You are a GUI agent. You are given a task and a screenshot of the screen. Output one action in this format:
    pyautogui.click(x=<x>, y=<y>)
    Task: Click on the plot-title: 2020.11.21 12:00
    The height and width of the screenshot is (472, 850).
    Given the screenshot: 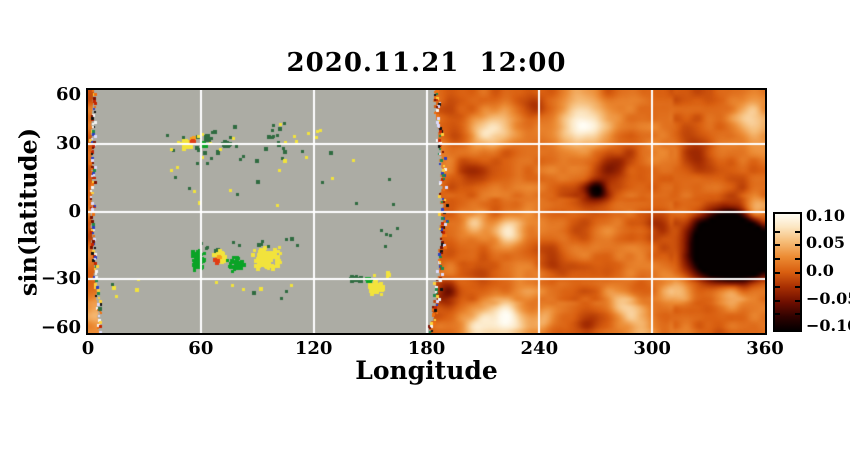 What is the action you would take?
    pyautogui.click(x=426, y=63)
    